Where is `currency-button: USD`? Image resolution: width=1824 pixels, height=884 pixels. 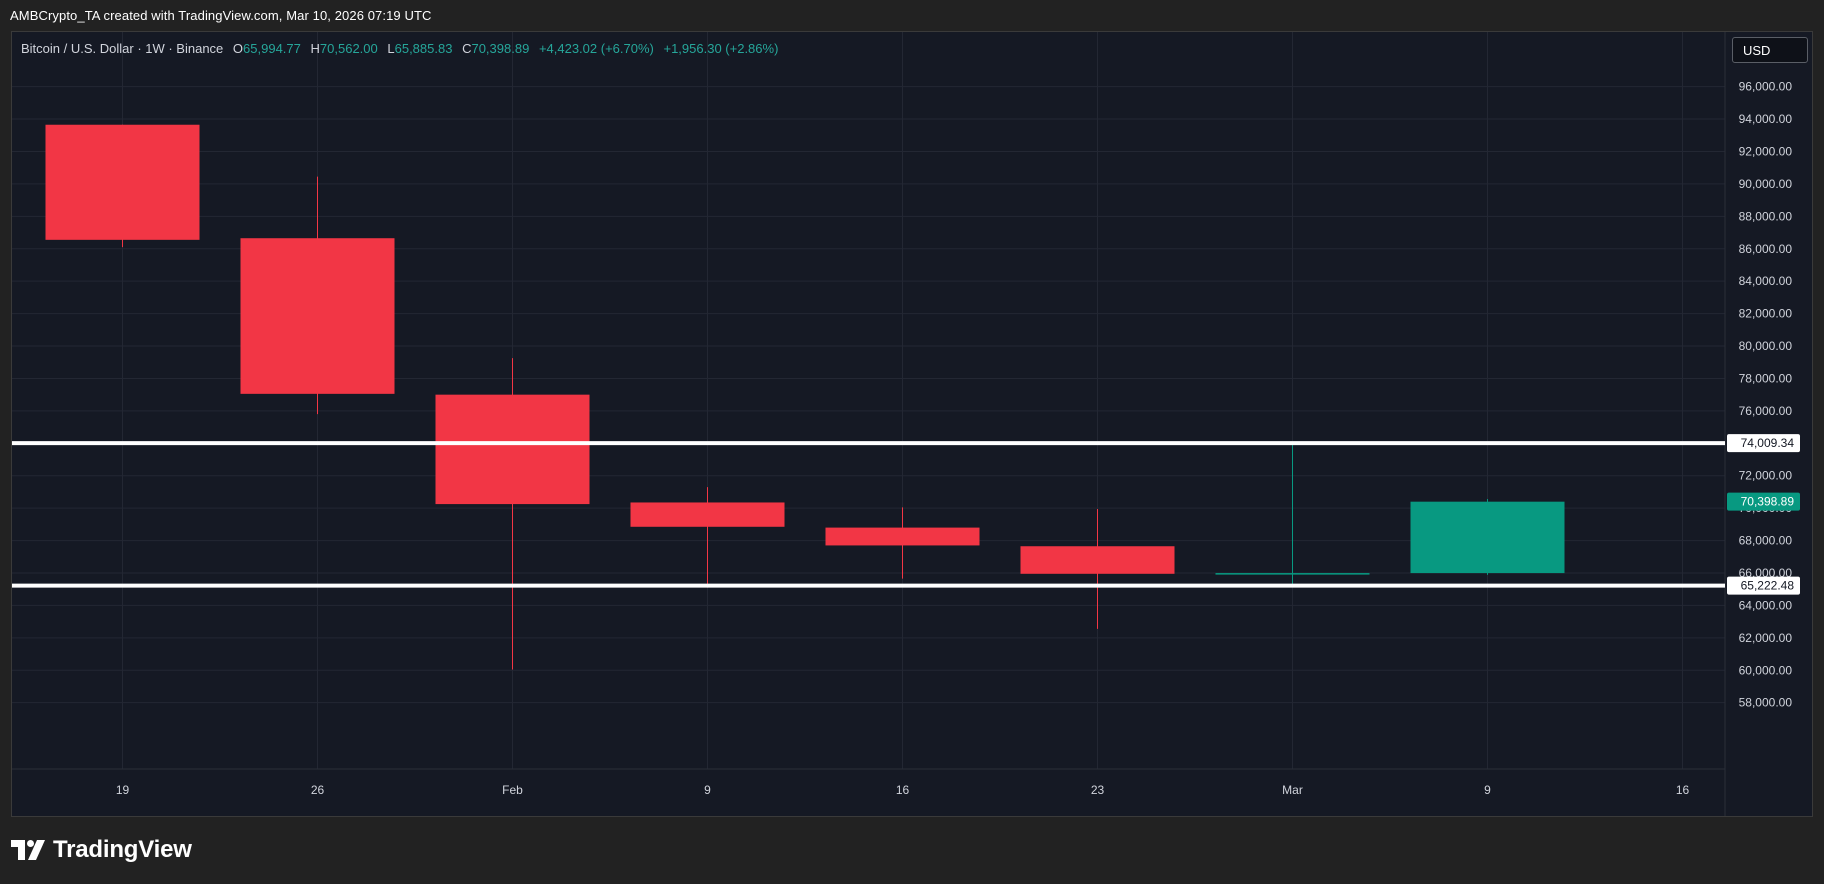
currency-button: USD is located at coordinates (1770, 50).